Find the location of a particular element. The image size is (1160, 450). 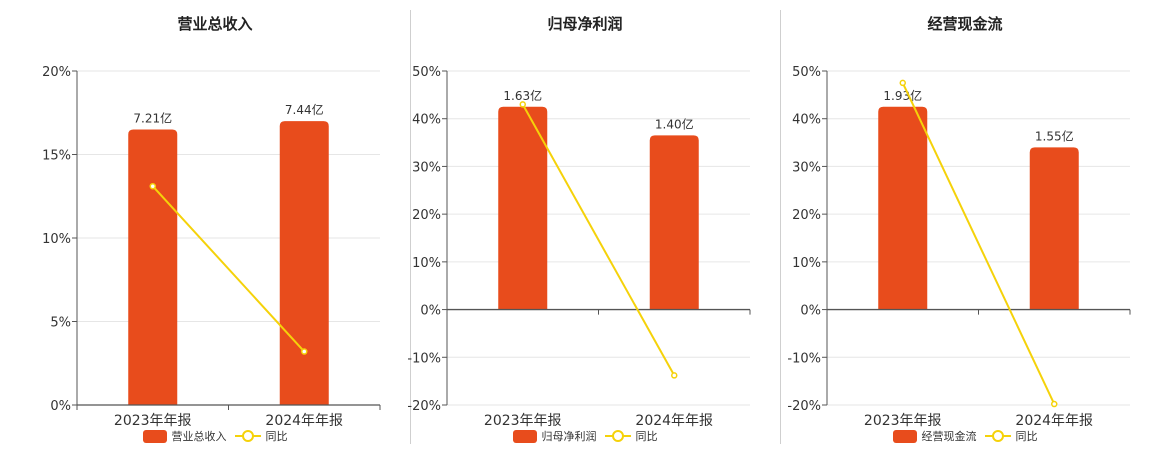

bar-value-label: 1.40亿 is located at coordinates (674, 123).